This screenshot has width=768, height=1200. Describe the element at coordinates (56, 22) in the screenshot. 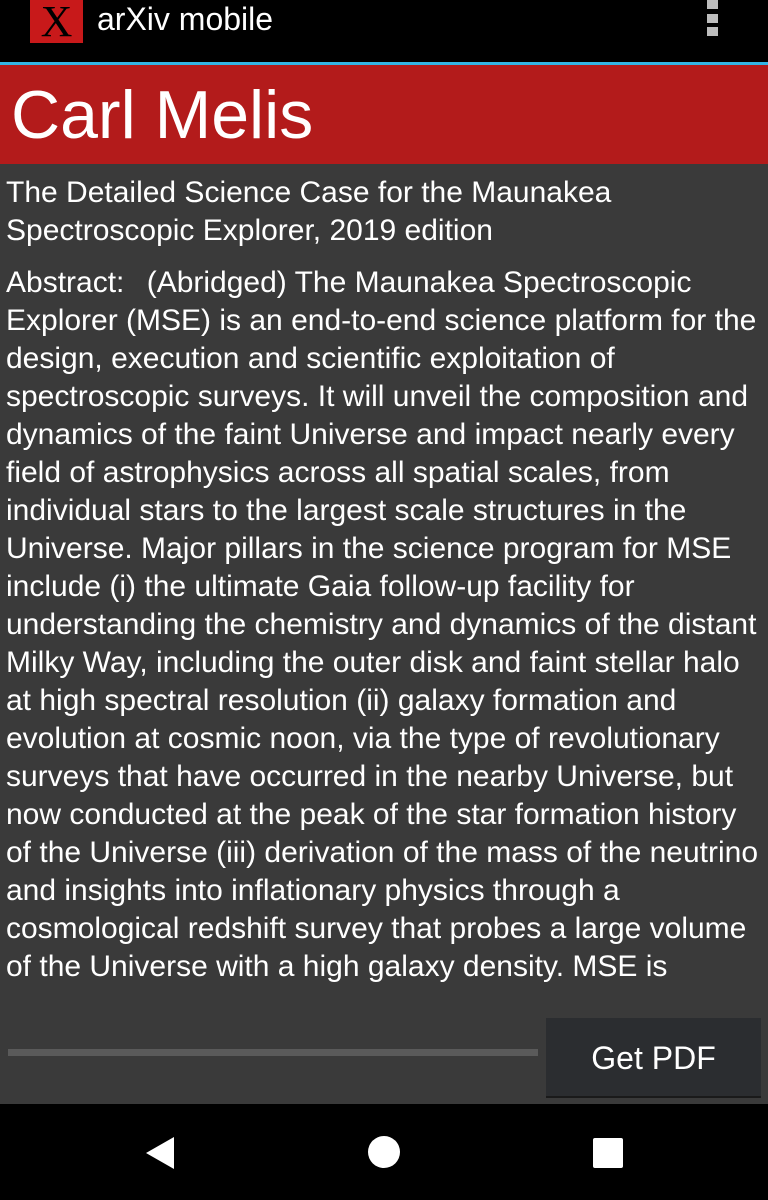

I see `arxiv-logo-icon: X` at that location.